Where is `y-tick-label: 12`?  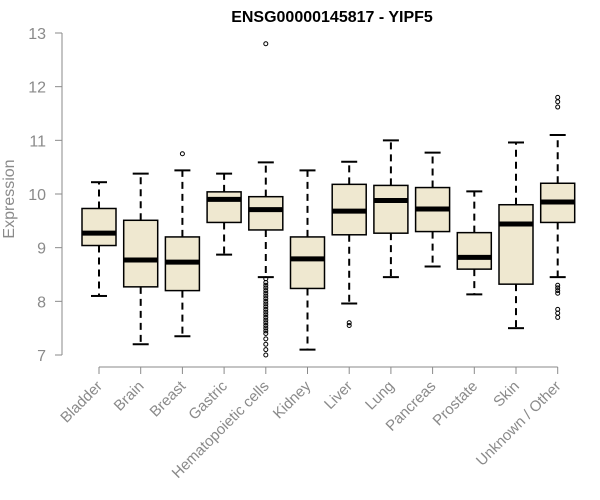
y-tick-label: 12 is located at coordinates (37, 88).